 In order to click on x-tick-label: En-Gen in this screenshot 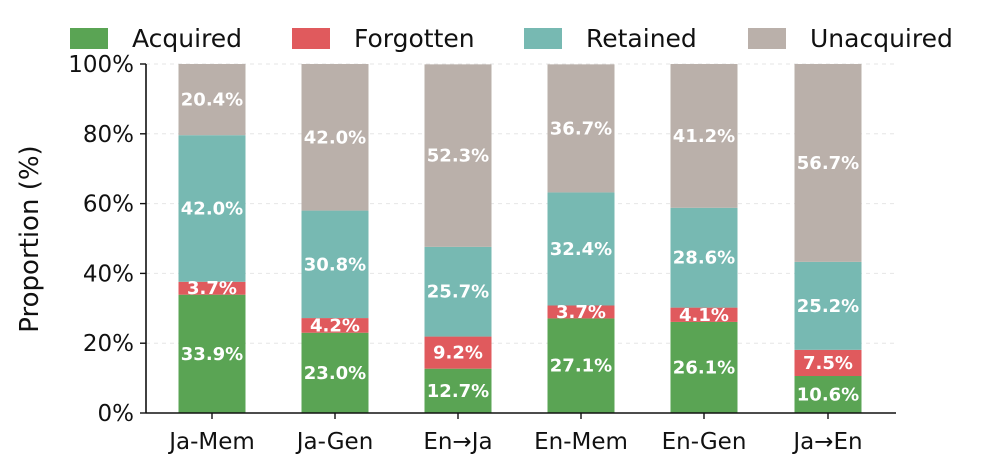, I will do `click(704, 442)`.